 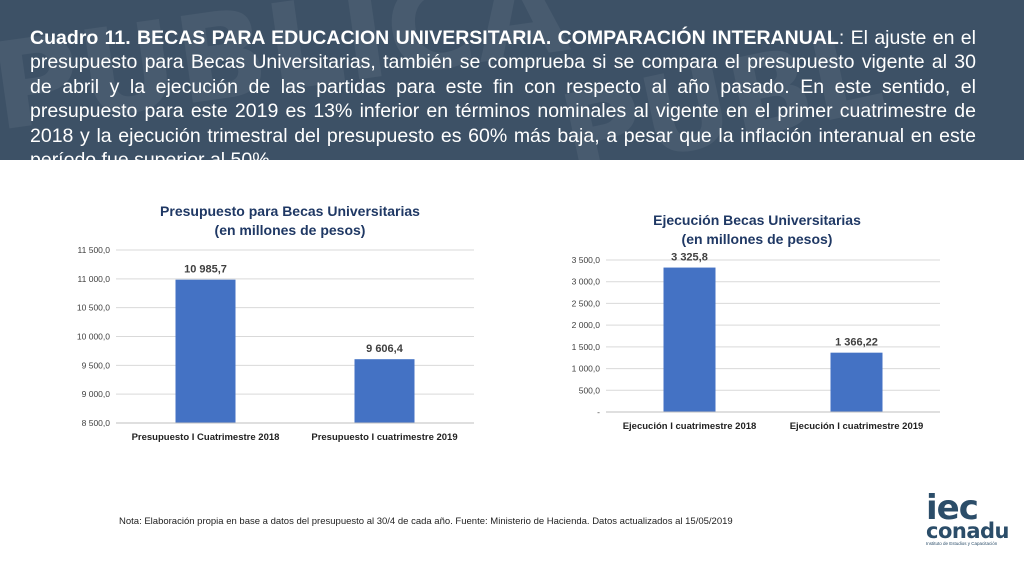 I want to click on chart1-subtitle: (en millones de pesos), so click(x=290, y=230).